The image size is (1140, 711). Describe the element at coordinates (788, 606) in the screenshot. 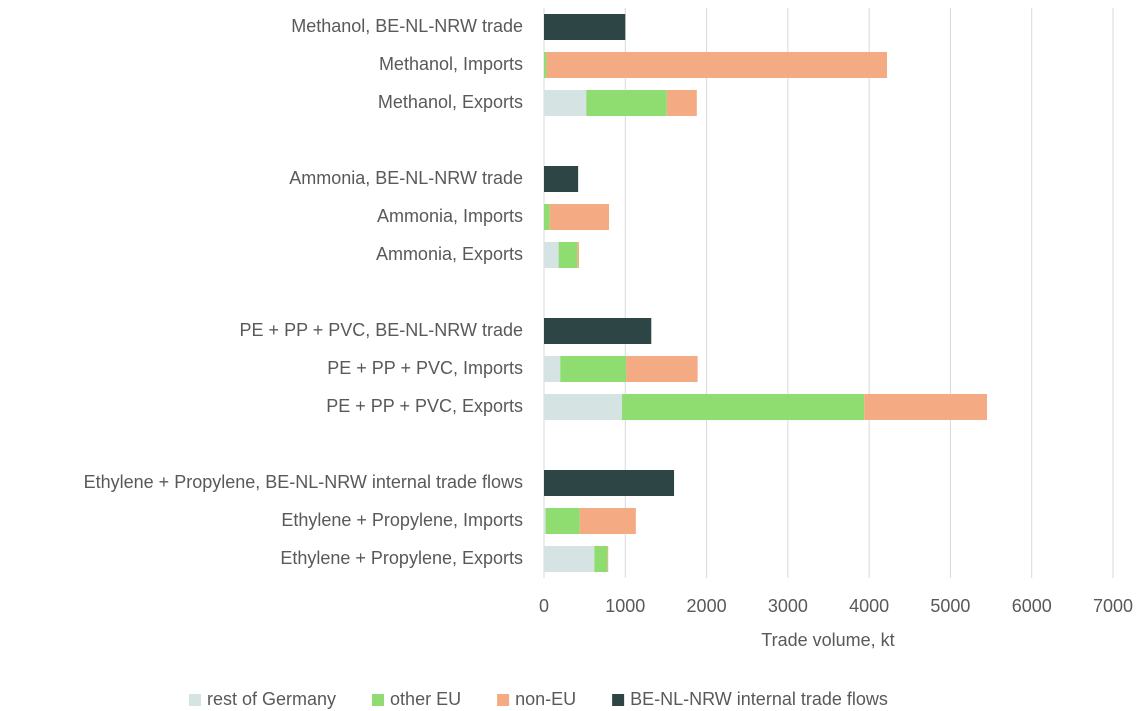

I see `x-tick-label: 3000` at that location.